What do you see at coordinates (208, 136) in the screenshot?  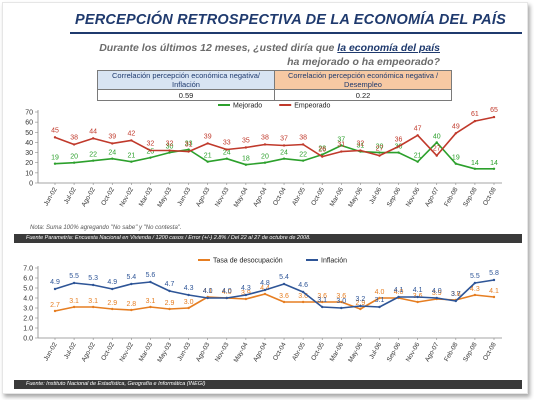 I see `data-label: 39` at bounding box center [208, 136].